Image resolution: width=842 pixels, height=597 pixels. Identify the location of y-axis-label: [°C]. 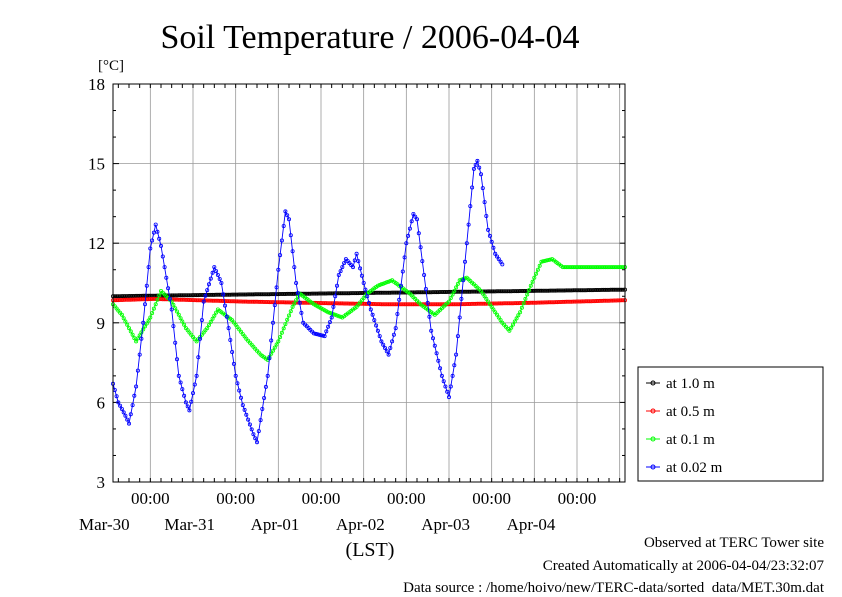
(111, 66).